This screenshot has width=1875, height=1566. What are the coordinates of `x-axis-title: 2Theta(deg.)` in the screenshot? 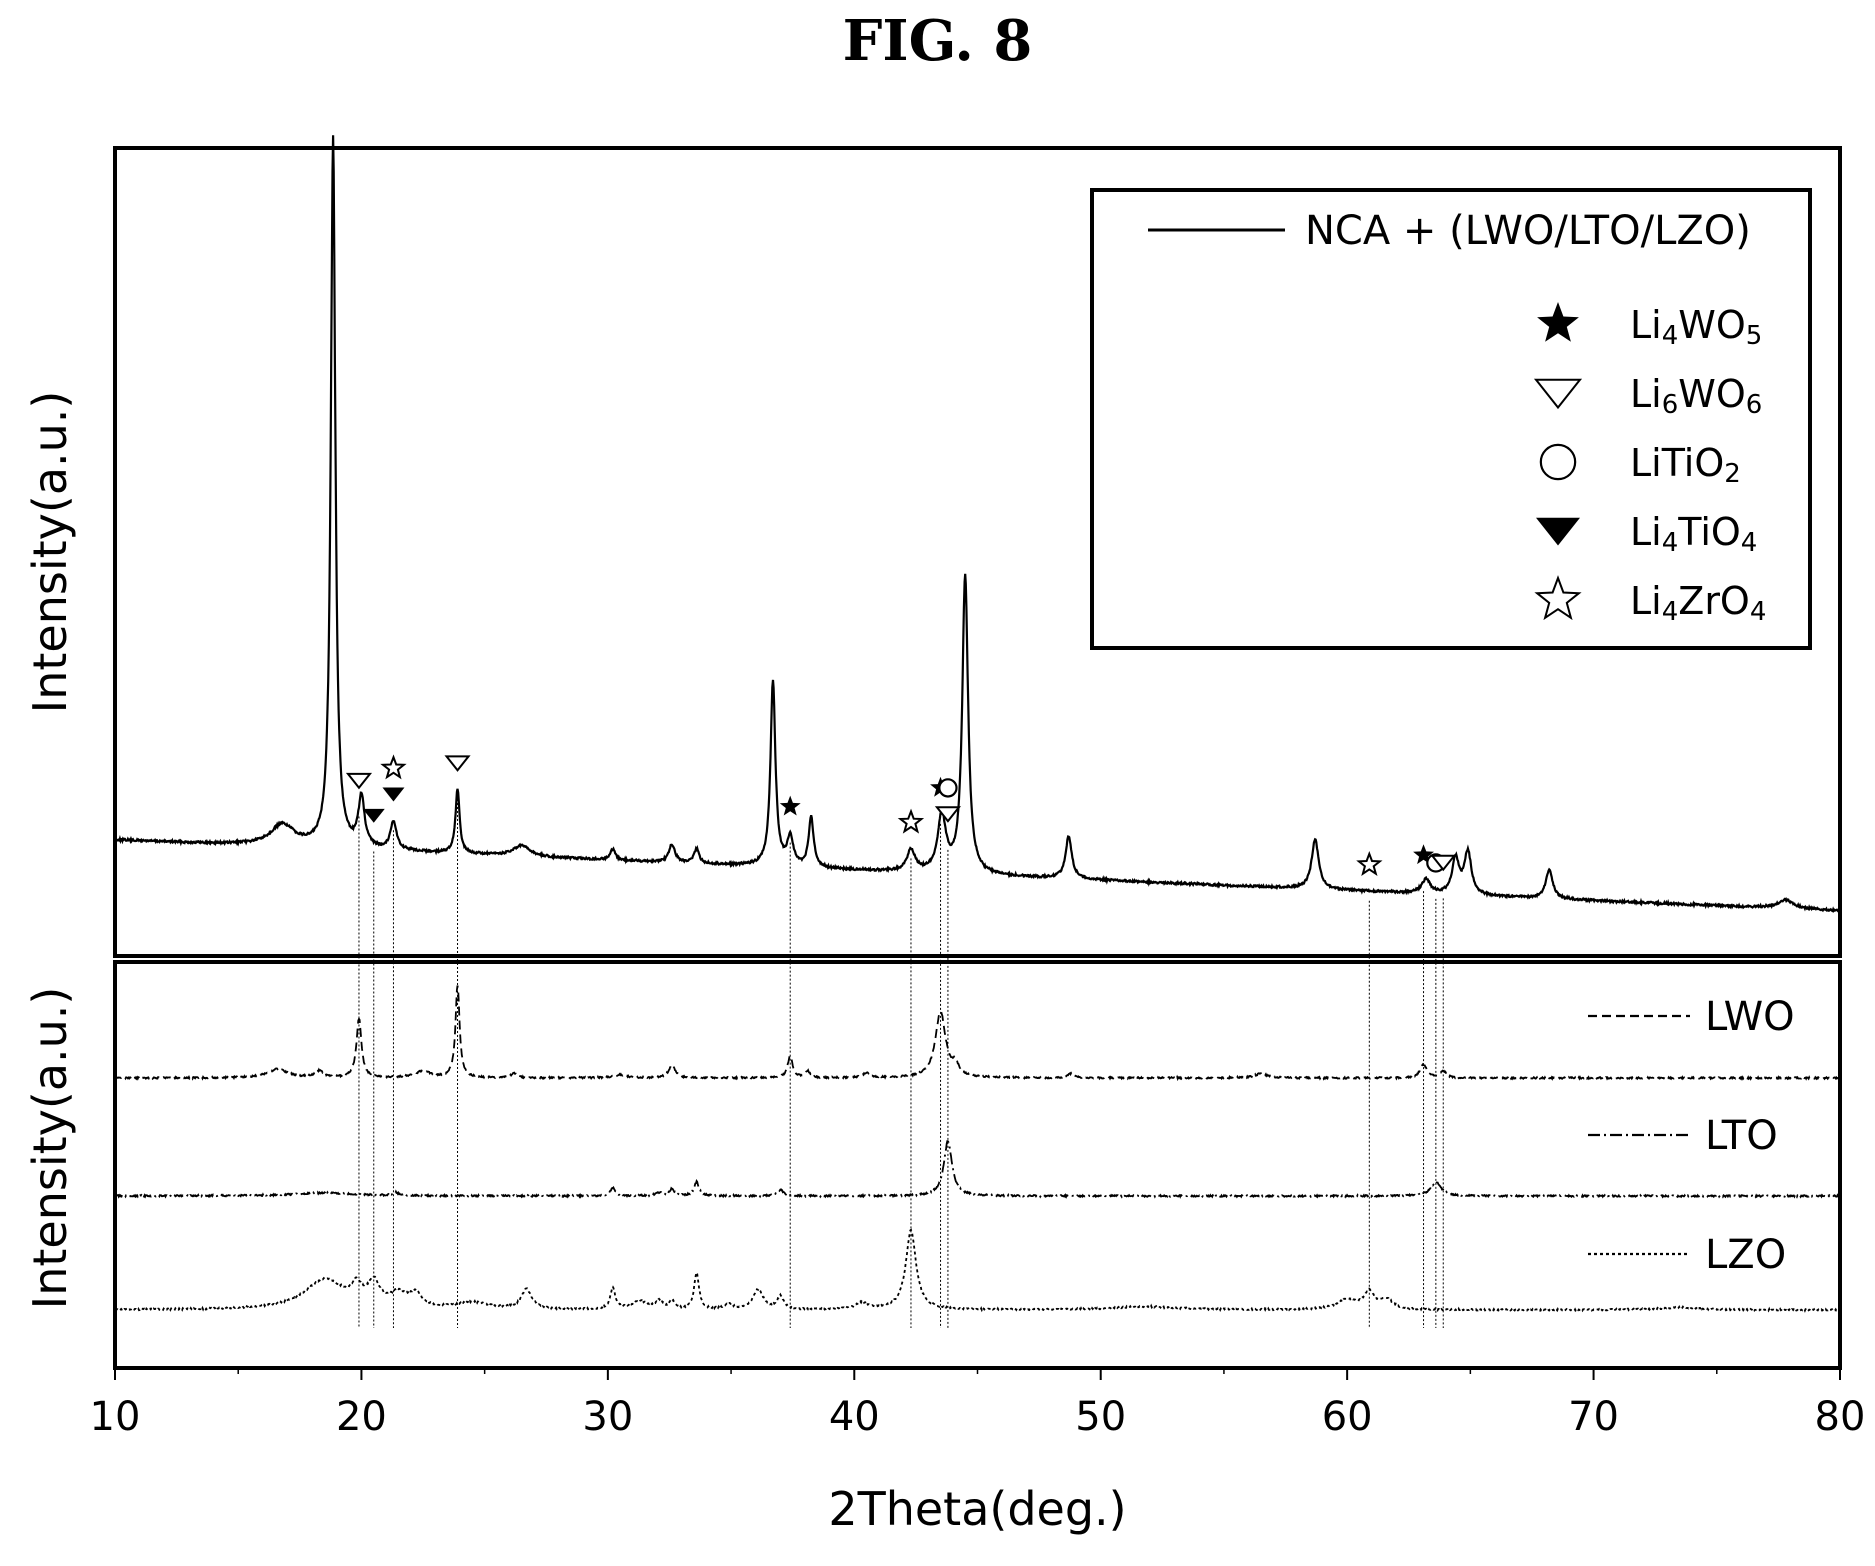 It's located at (977, 1509).